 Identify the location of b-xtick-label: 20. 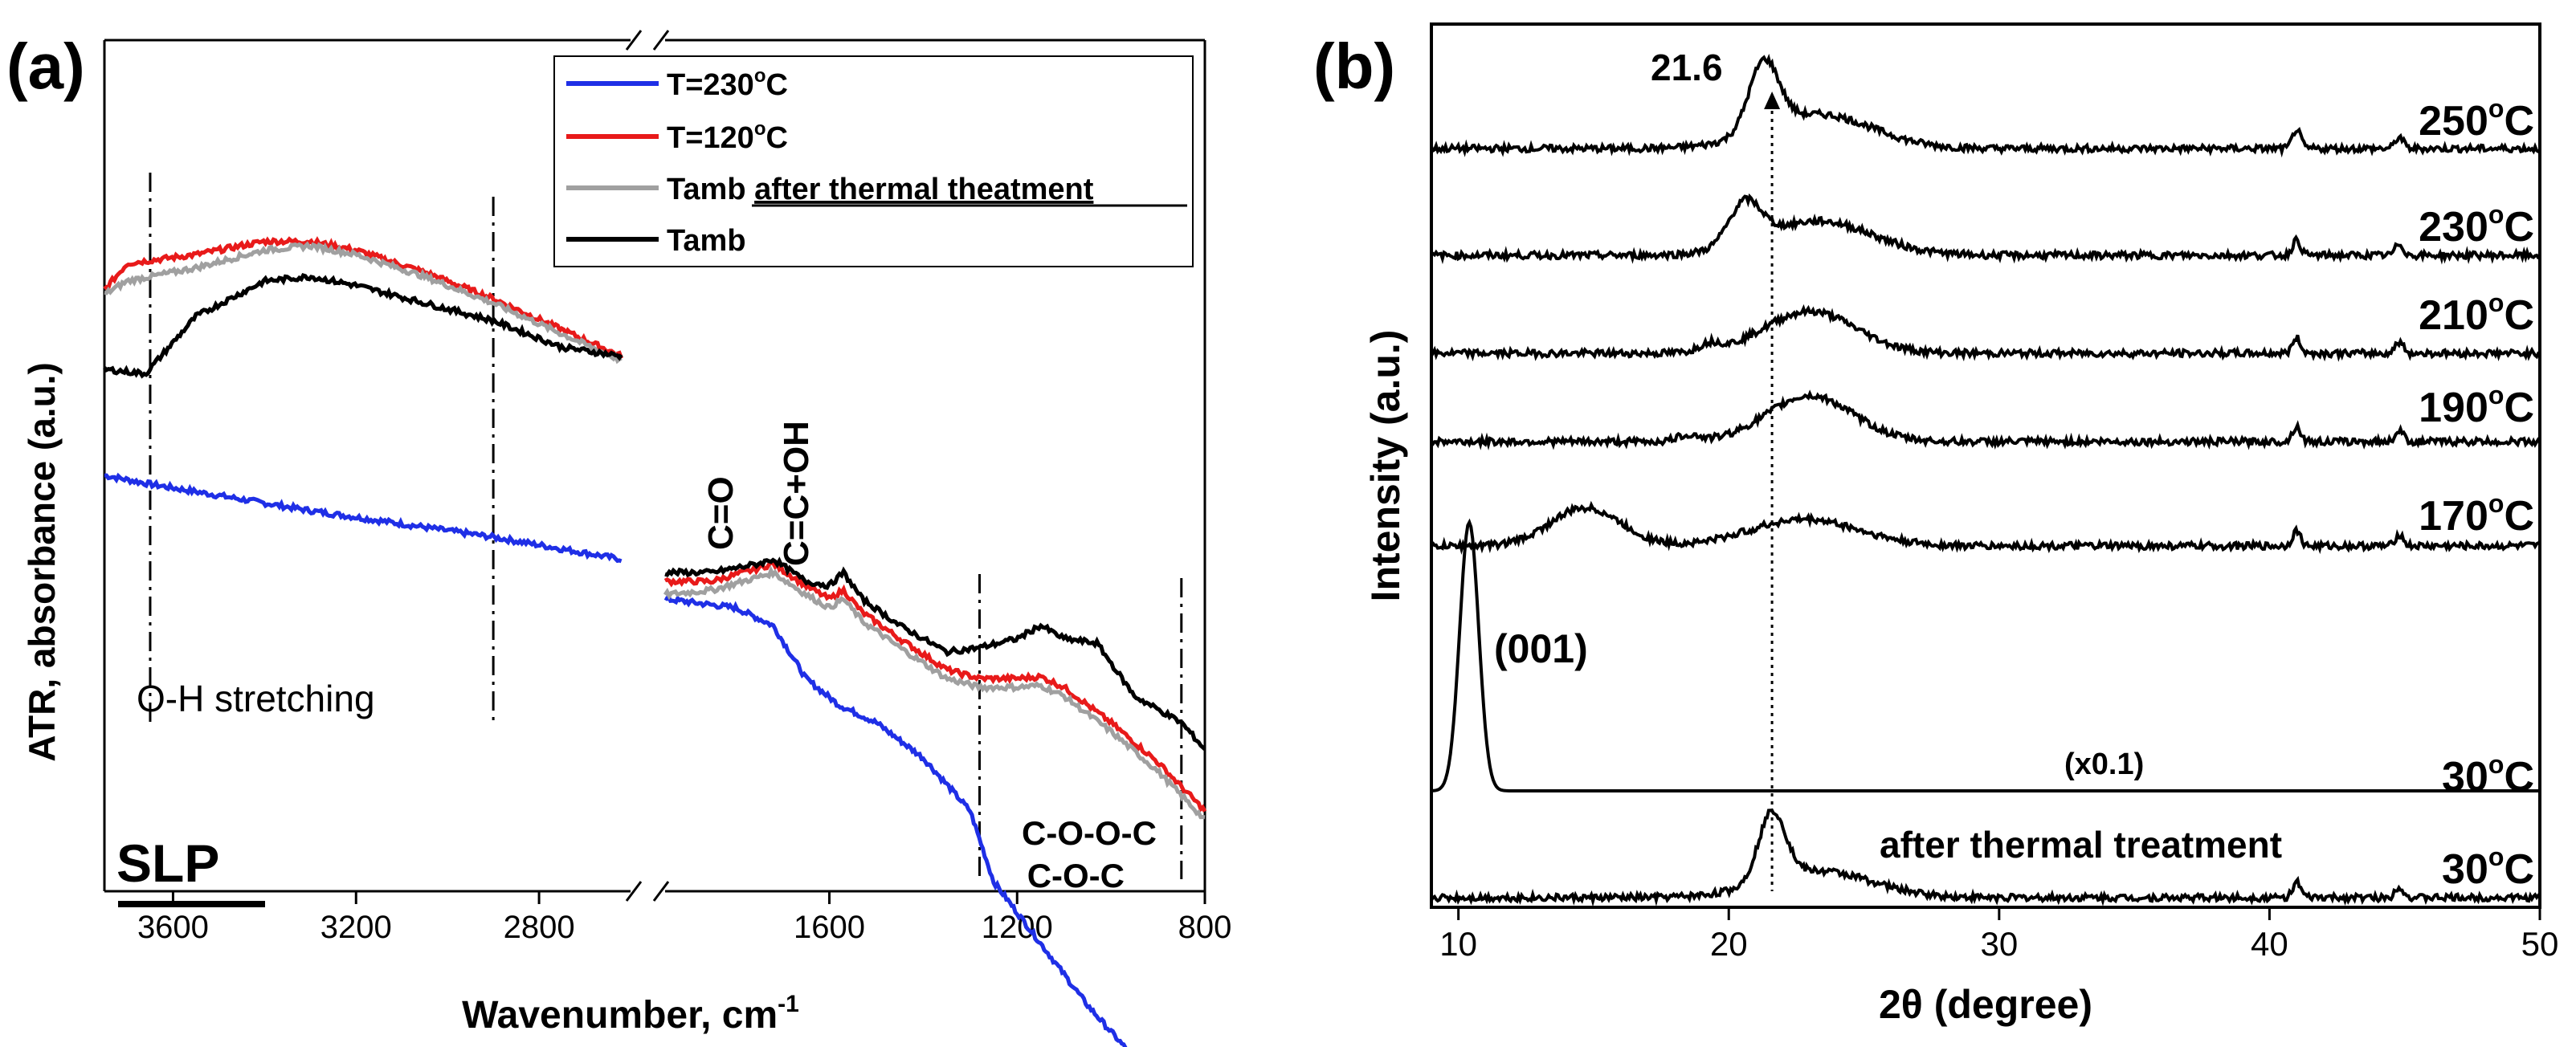
(1729, 944).